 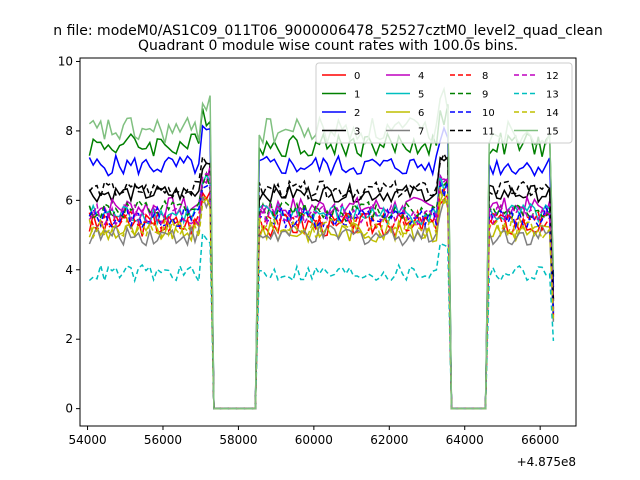 What do you see at coordinates (69, 235) in the screenshot?
I see `y-axis: 0 2 4 6 8 10` at bounding box center [69, 235].